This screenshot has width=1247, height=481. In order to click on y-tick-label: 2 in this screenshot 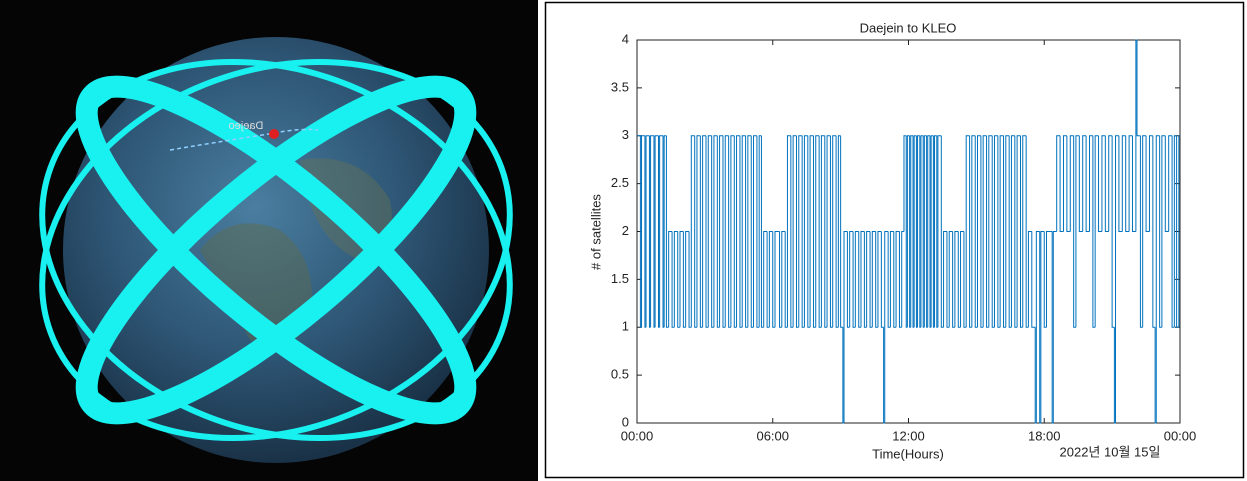, I will do `click(625, 230)`.